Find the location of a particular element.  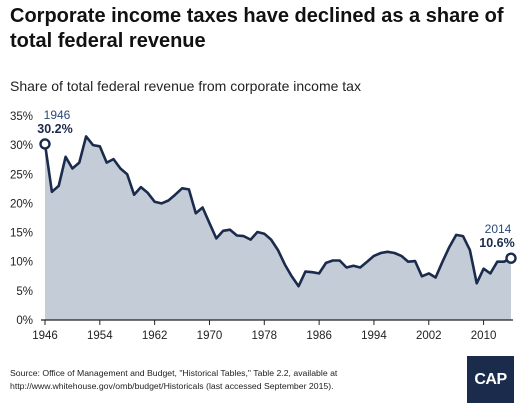

x-tick-label: 2002 is located at coordinates (429, 336).